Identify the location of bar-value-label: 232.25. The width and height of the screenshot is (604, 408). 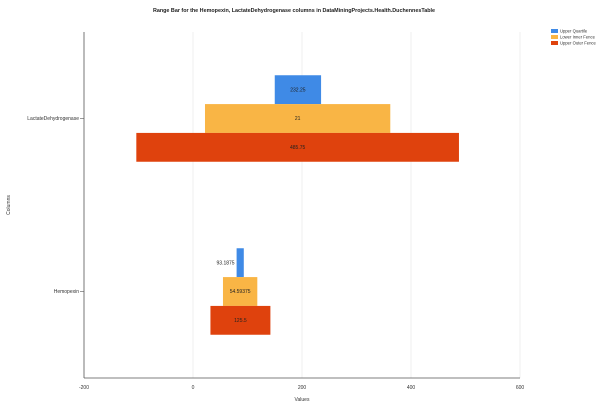
(298, 90).